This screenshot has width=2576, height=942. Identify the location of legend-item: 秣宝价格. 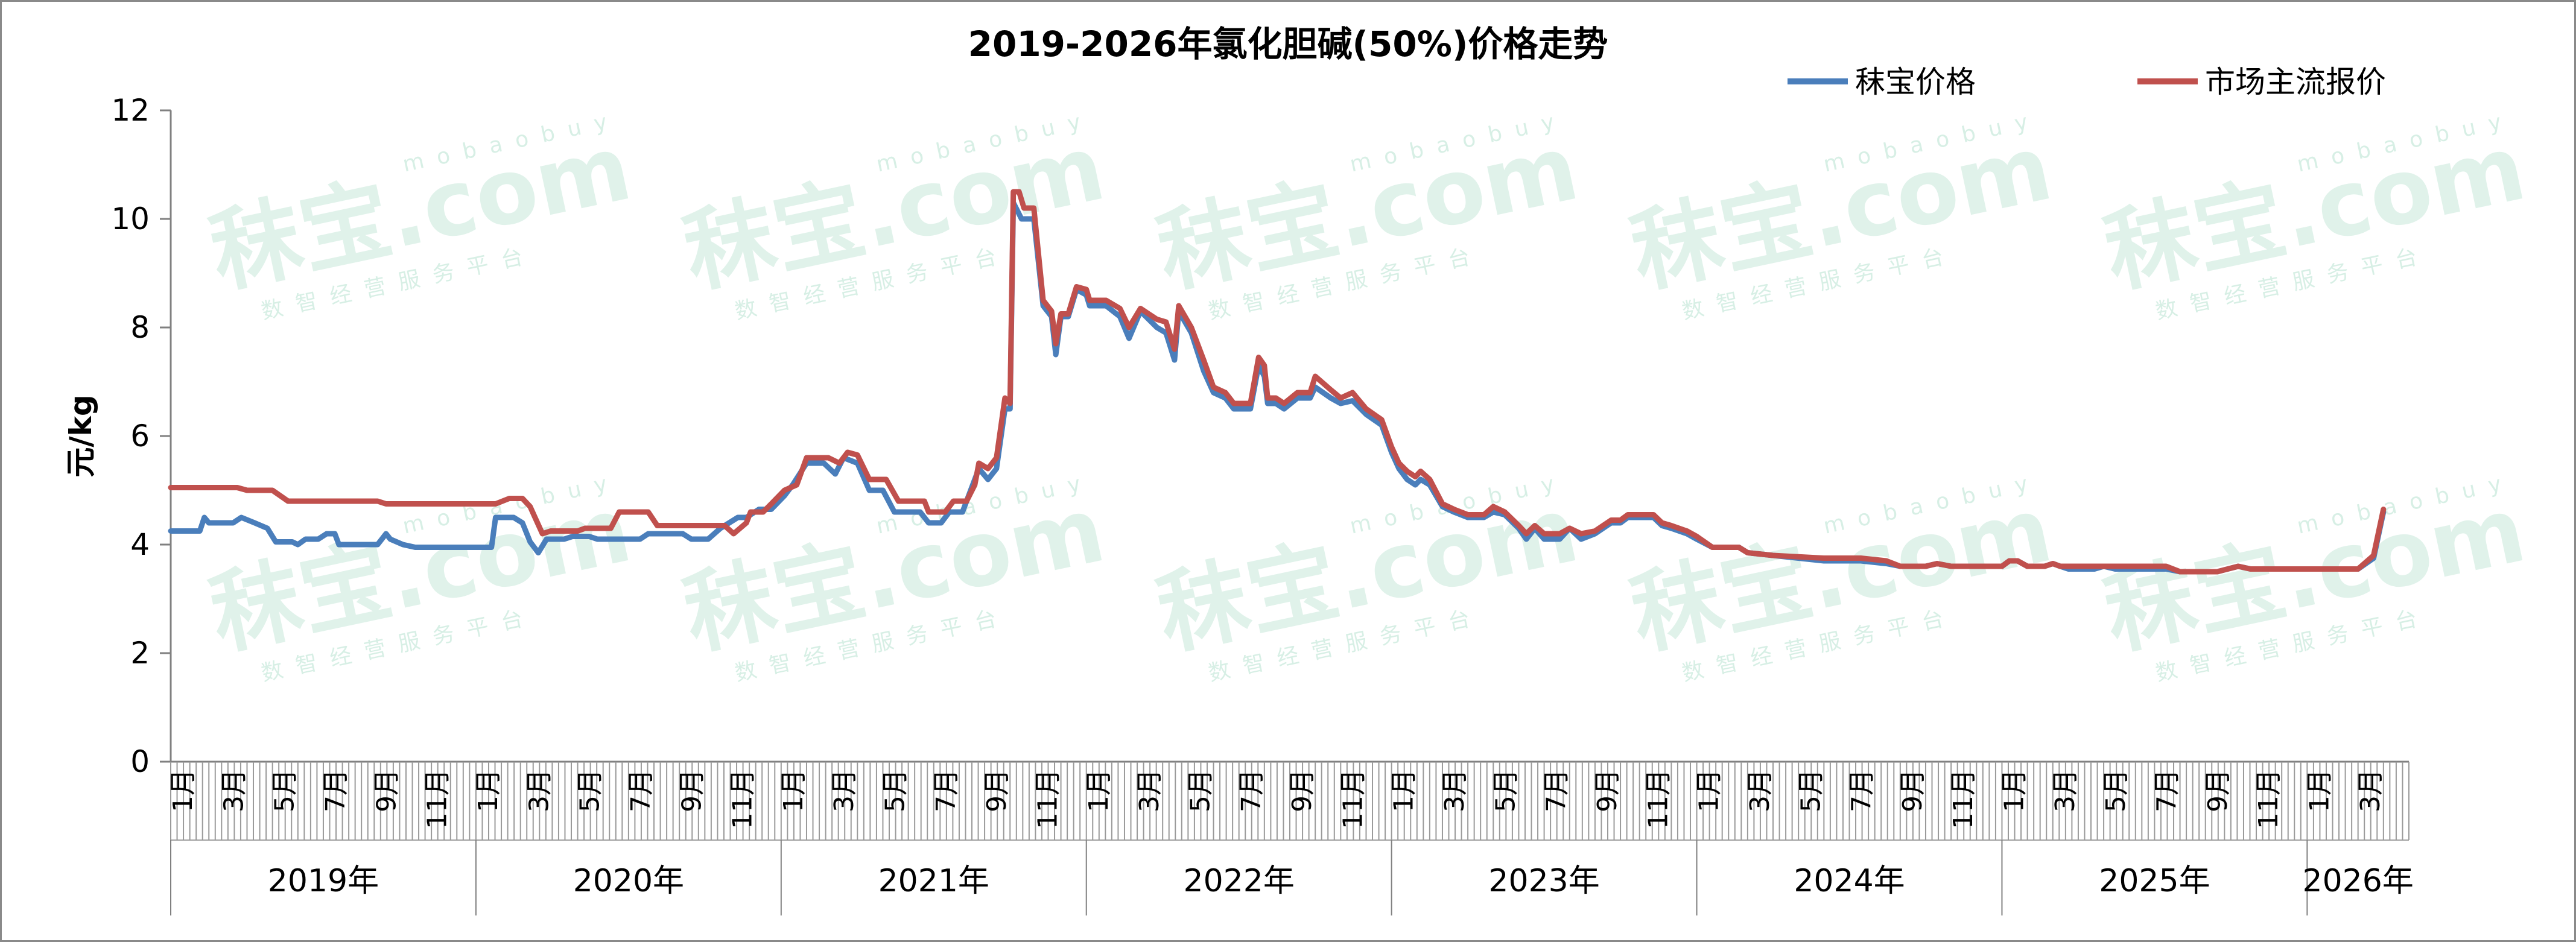
(1882, 83).